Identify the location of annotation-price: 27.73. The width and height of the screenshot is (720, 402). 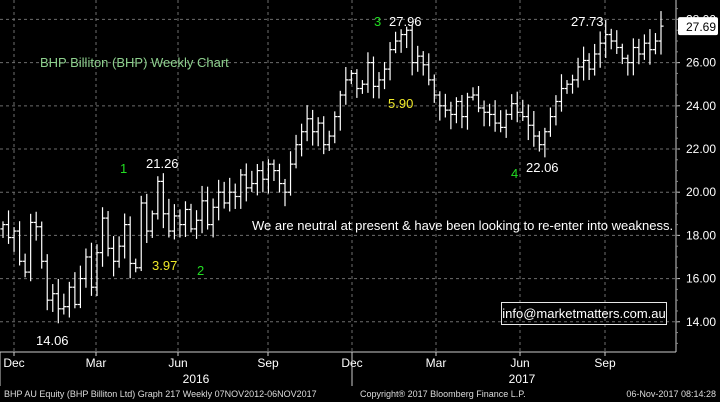
(587, 21).